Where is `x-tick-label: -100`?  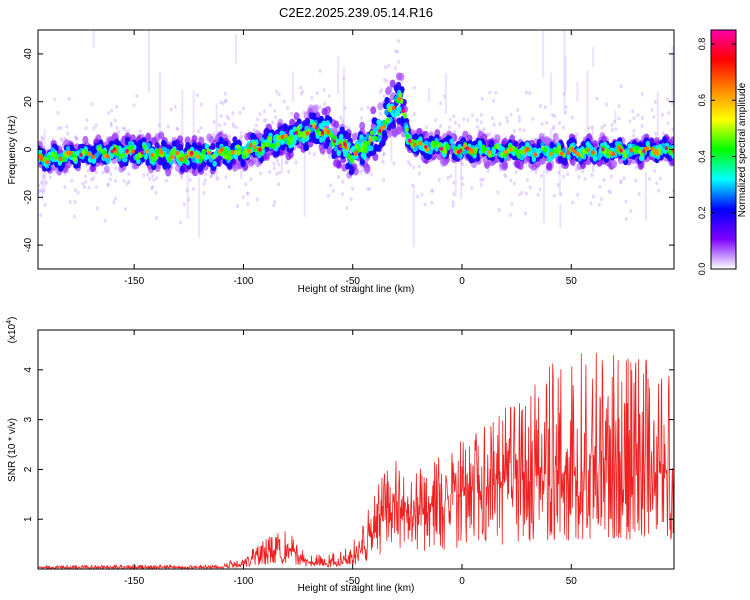 x-tick-label: -100 is located at coordinates (243, 281).